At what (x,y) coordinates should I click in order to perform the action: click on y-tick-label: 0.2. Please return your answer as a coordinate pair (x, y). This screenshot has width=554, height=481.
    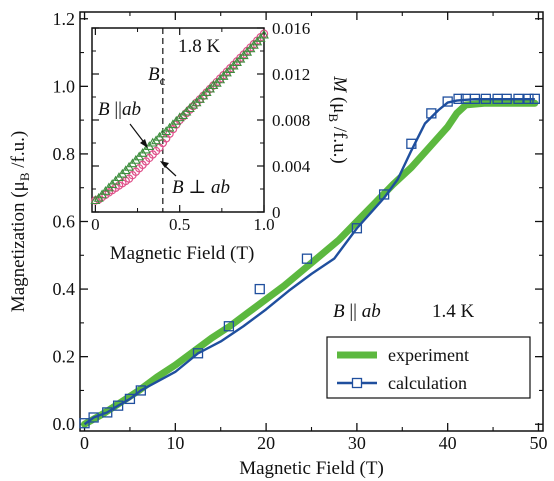
    Looking at the image, I should click on (64, 357).